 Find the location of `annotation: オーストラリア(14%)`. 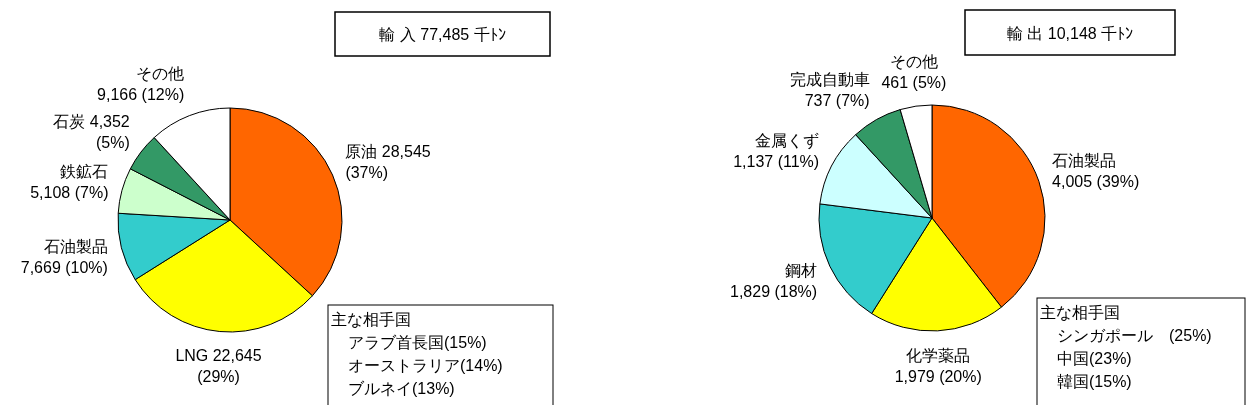

annotation: オーストラリア(14%) is located at coordinates (425, 365).